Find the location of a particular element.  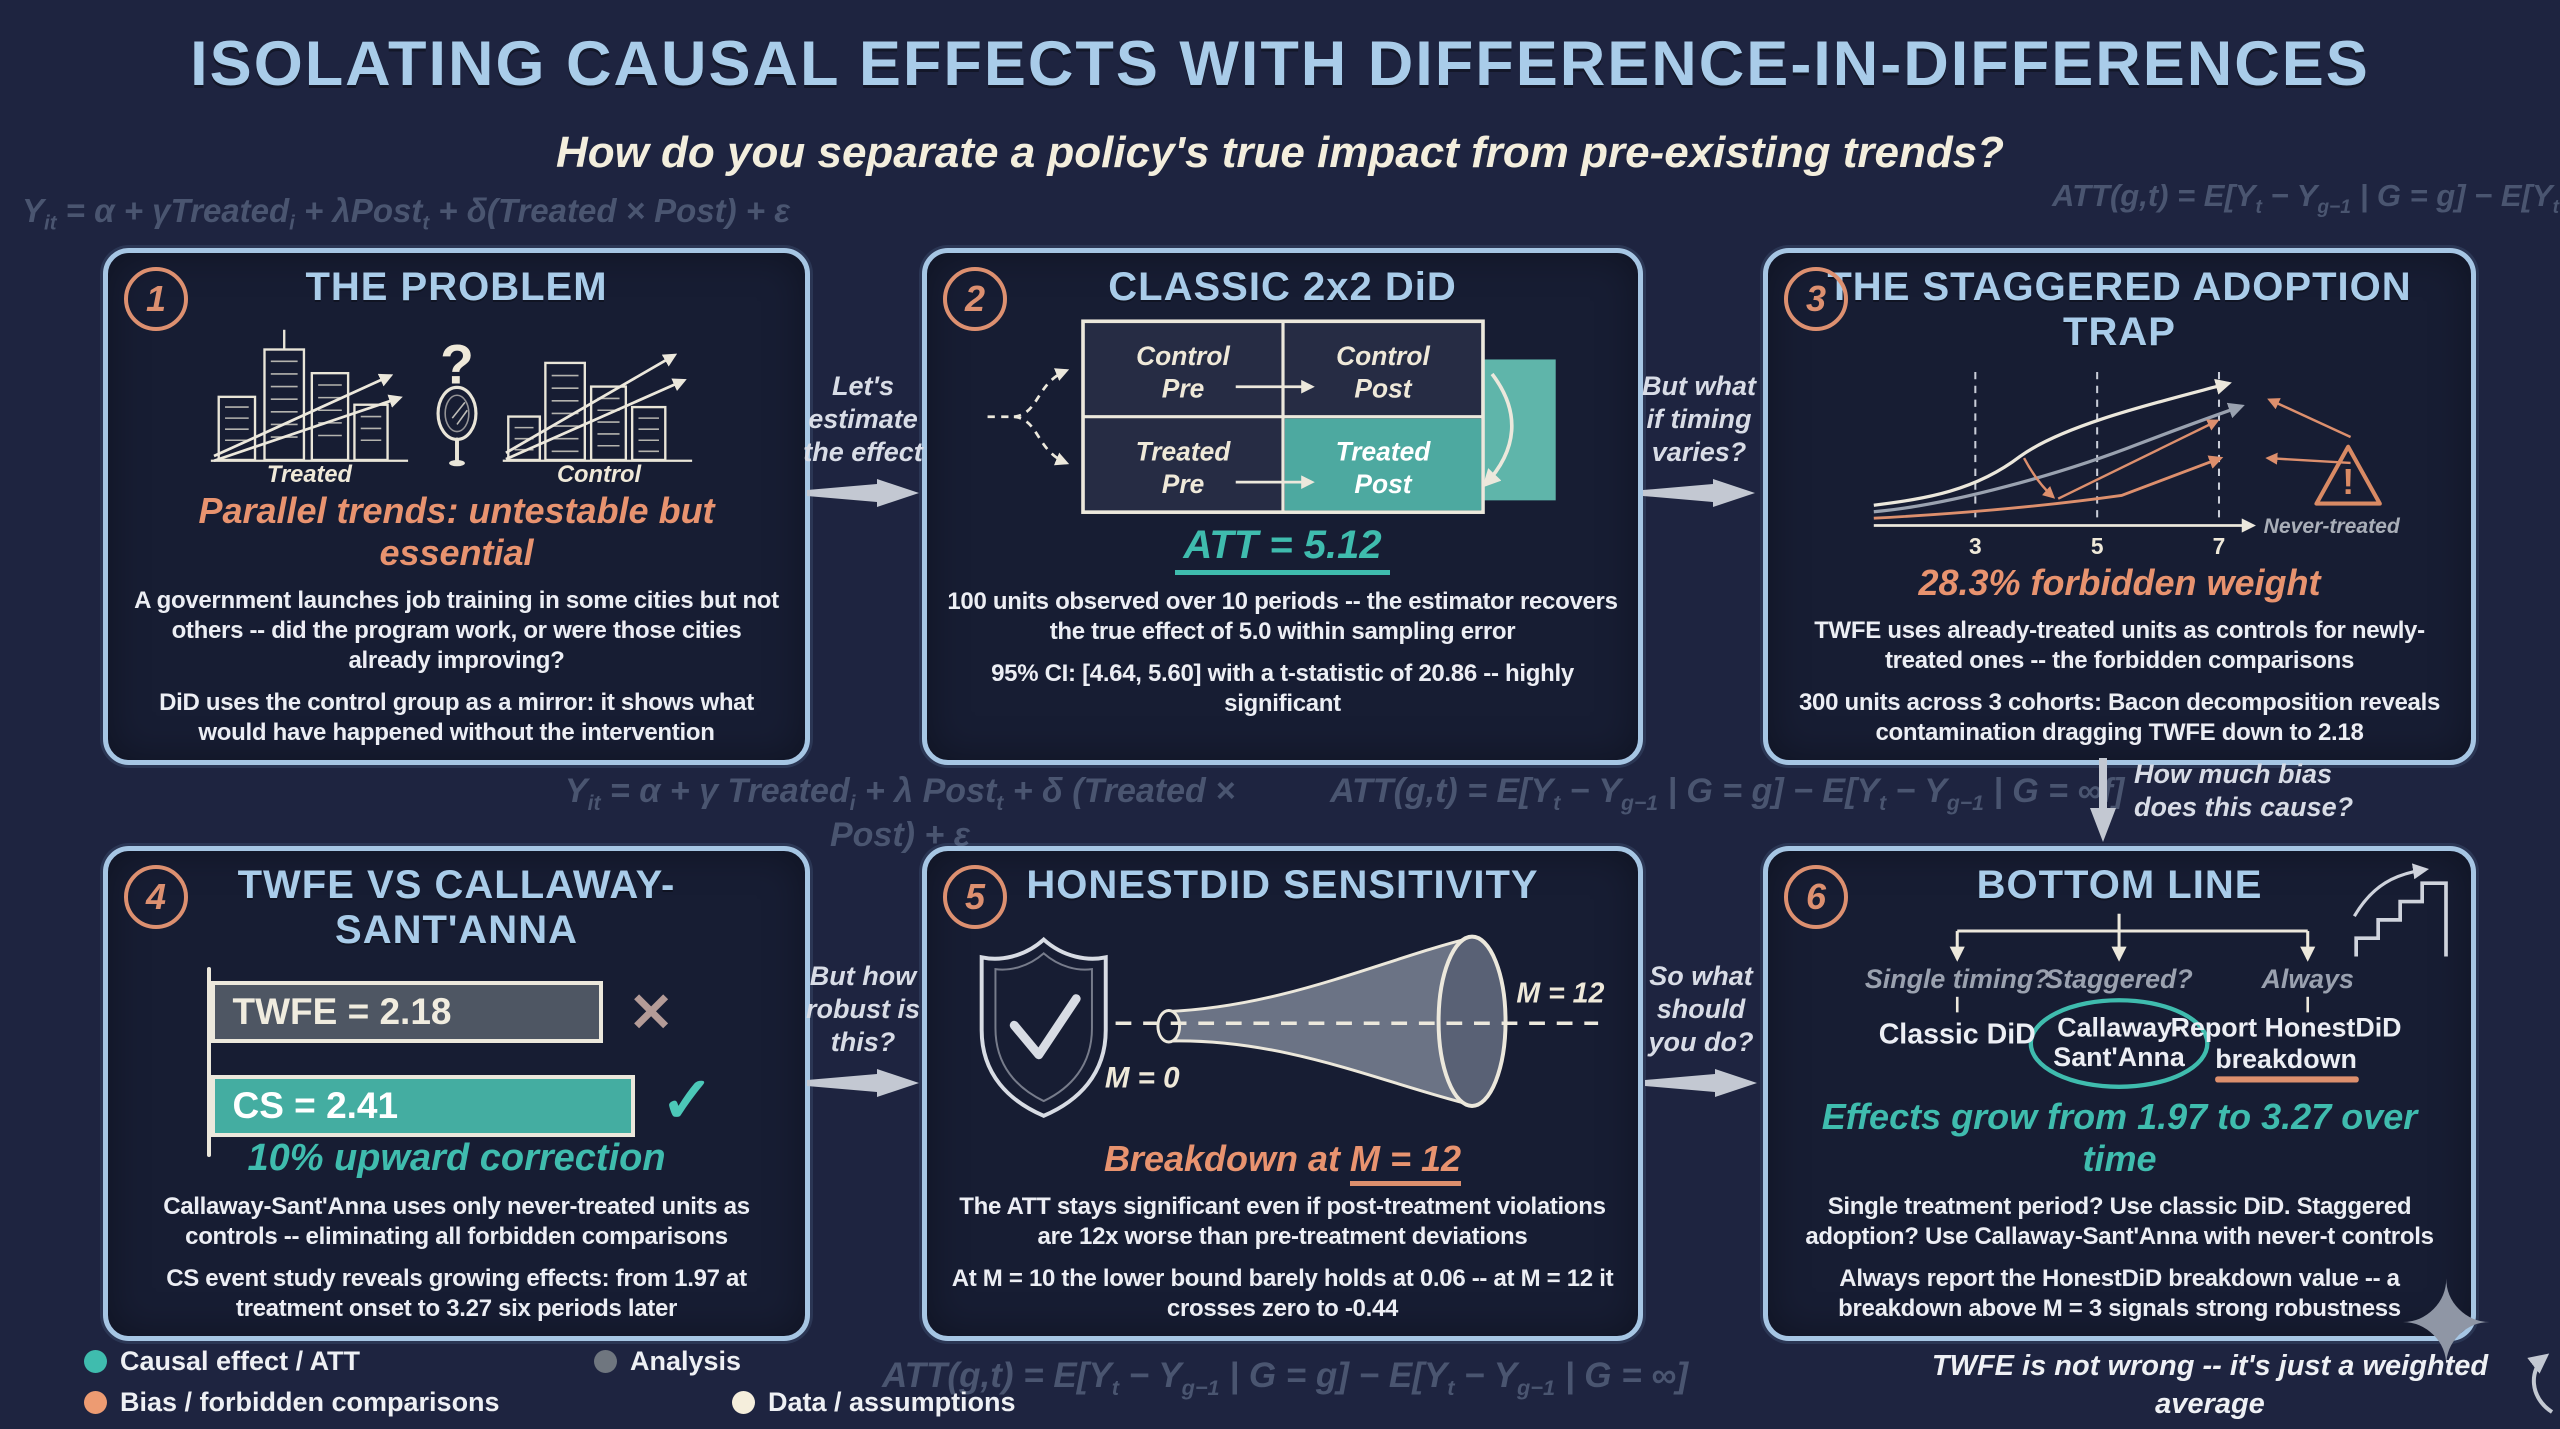

axis-tick: 7 is located at coordinates (2219, 545).